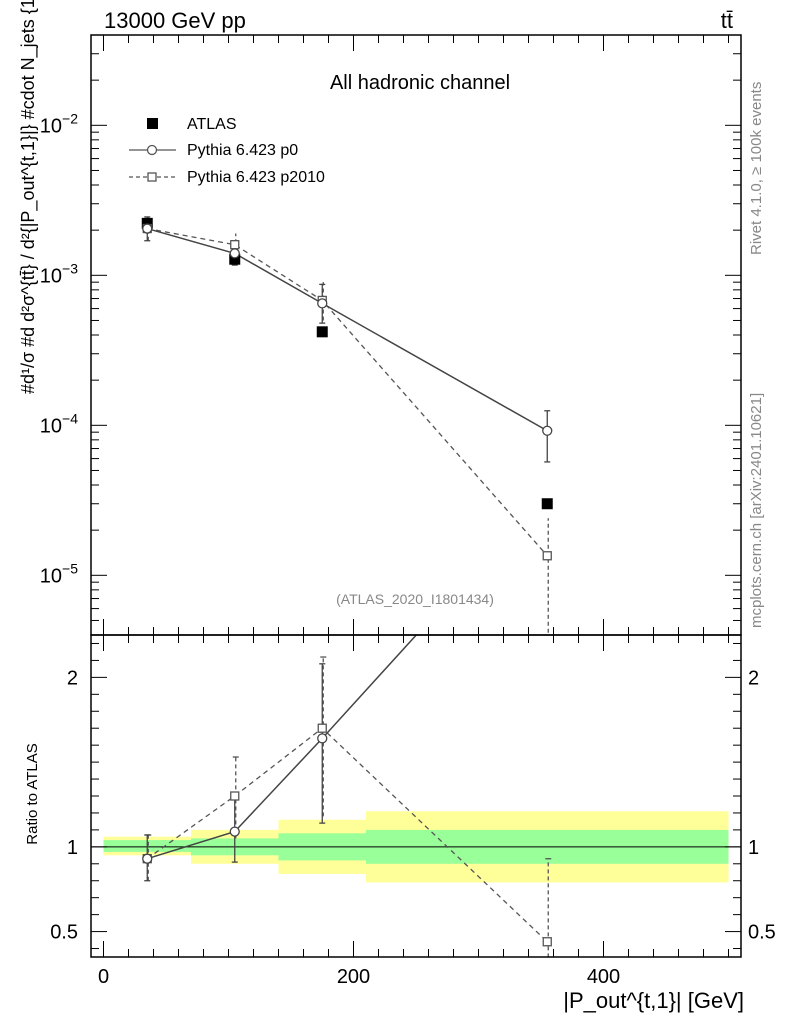  What do you see at coordinates (212, 124) in the screenshot?
I see `legend-atlas-label: ATLAS` at bounding box center [212, 124].